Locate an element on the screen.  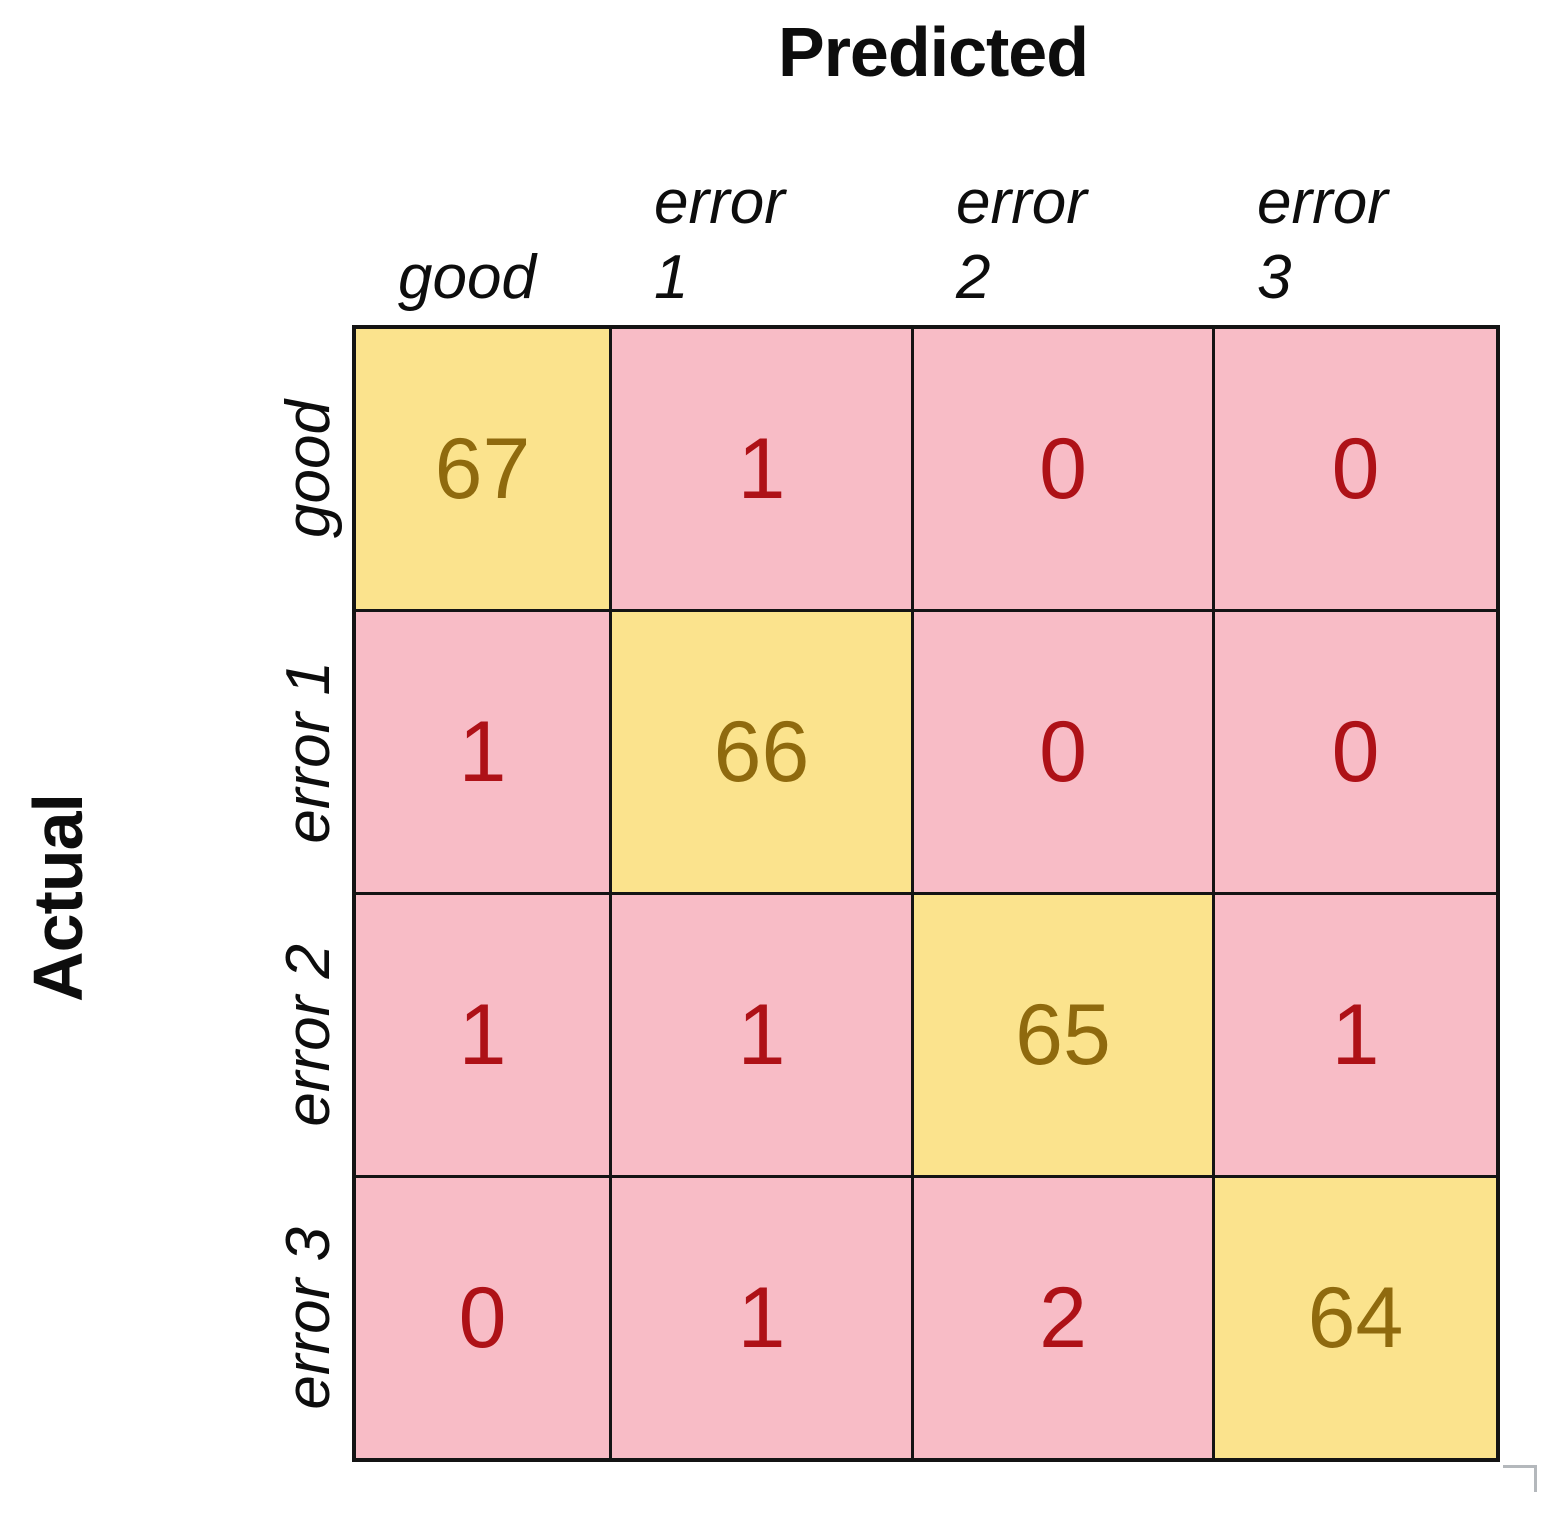
cell-r0c1: 1 is located at coordinates (761, 469).